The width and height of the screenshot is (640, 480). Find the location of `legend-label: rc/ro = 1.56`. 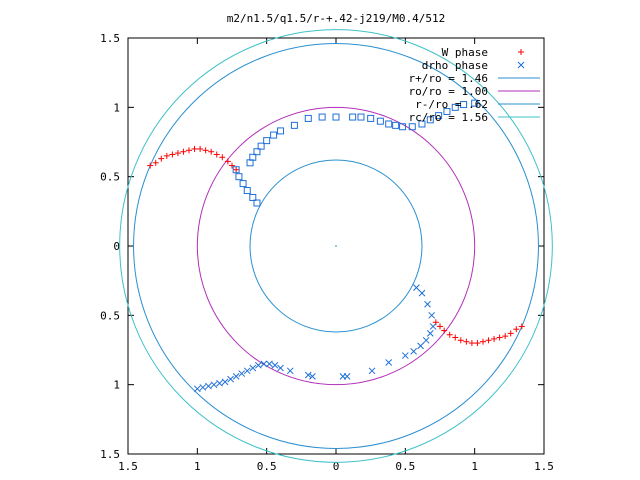

legend-label: rc/ro = 1.56 is located at coordinates (448, 117).